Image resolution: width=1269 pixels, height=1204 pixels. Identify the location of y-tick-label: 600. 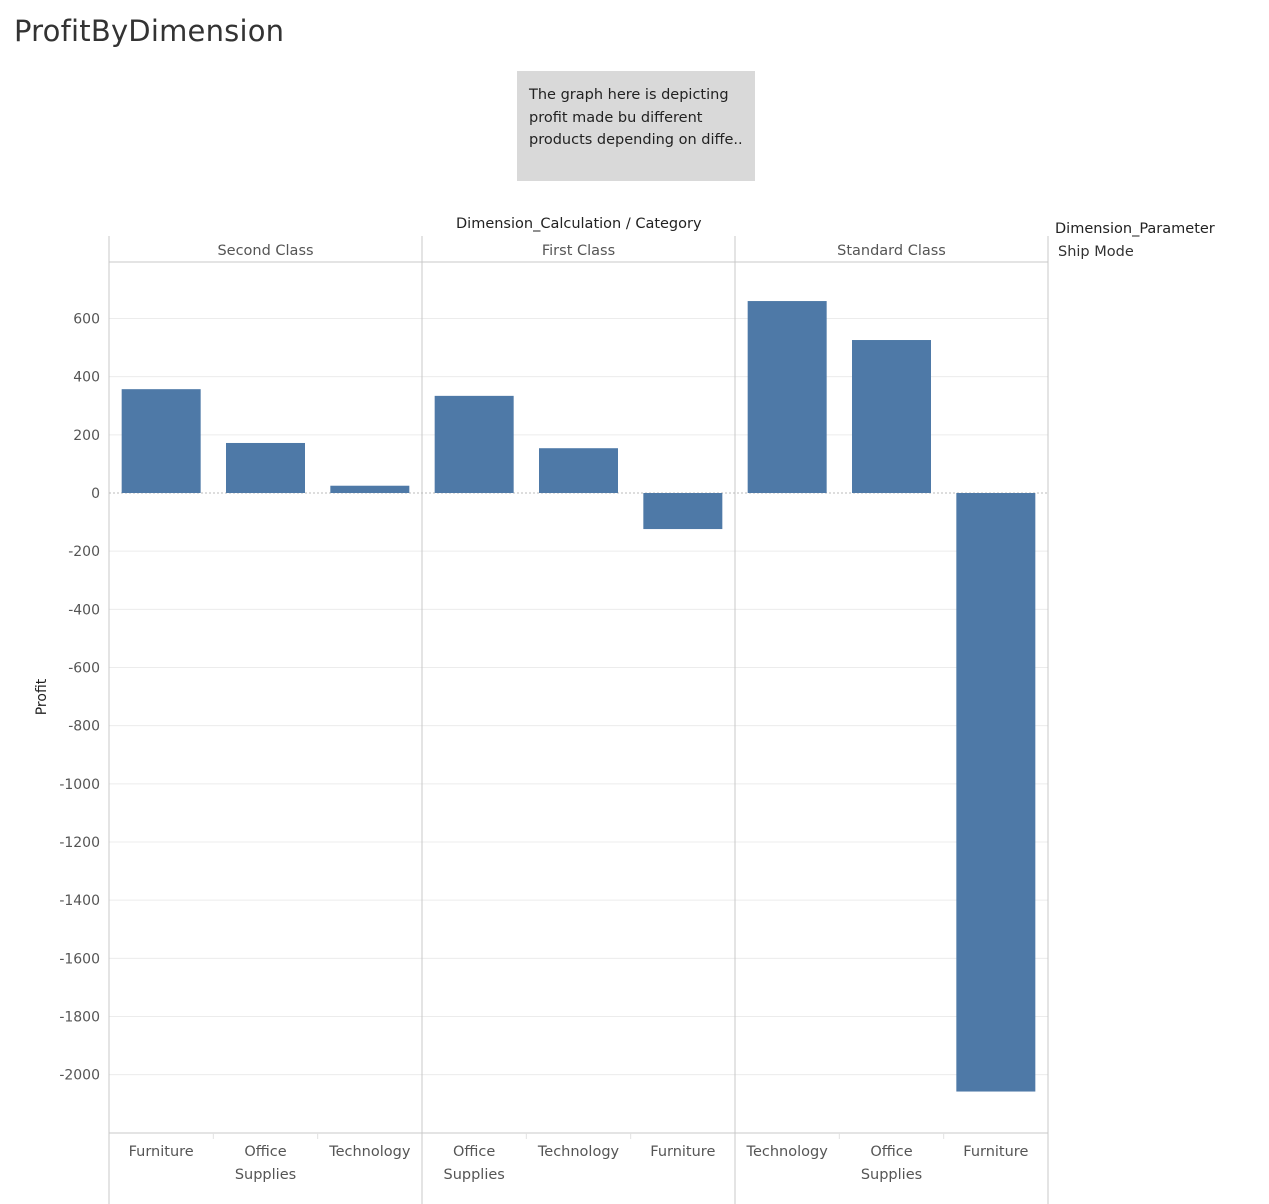
(86, 320).